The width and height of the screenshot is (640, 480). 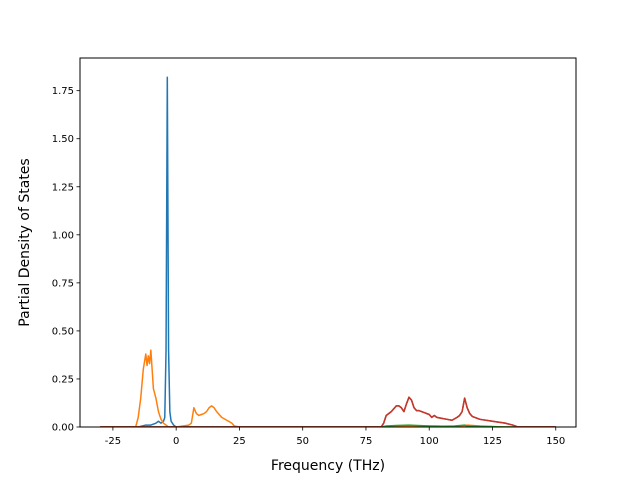 What do you see at coordinates (63, 331) in the screenshot?
I see `y-tick-label: 0.50` at bounding box center [63, 331].